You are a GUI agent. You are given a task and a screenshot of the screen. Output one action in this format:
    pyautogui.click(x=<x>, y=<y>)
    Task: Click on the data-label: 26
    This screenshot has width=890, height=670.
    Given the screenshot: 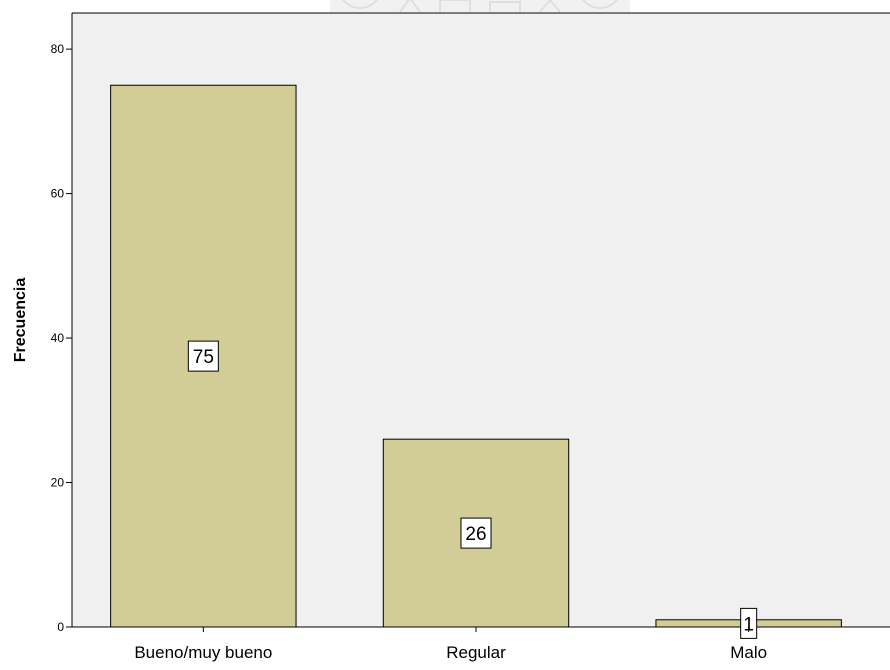 What is the action you would take?
    pyautogui.click(x=475, y=534)
    